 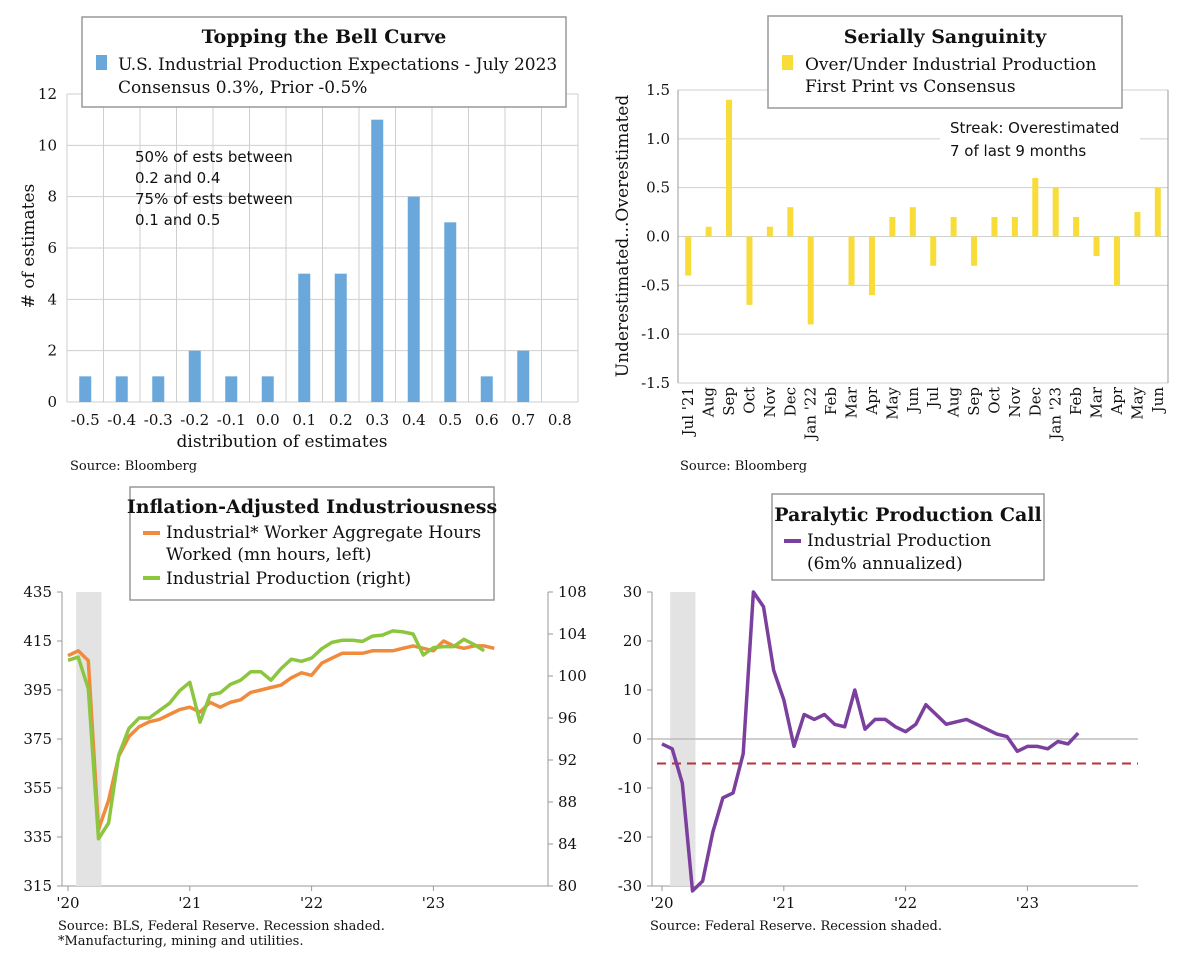 I want to click on p3-line-hours, so click(x=281, y=735).